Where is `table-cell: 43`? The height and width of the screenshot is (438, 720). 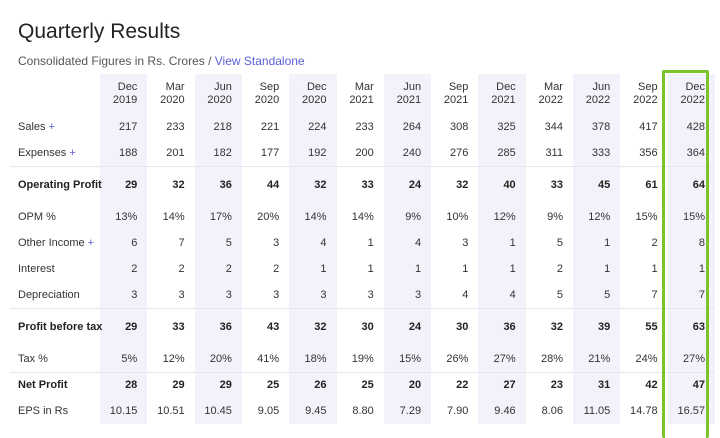 table-cell: 43 is located at coordinates (273, 327).